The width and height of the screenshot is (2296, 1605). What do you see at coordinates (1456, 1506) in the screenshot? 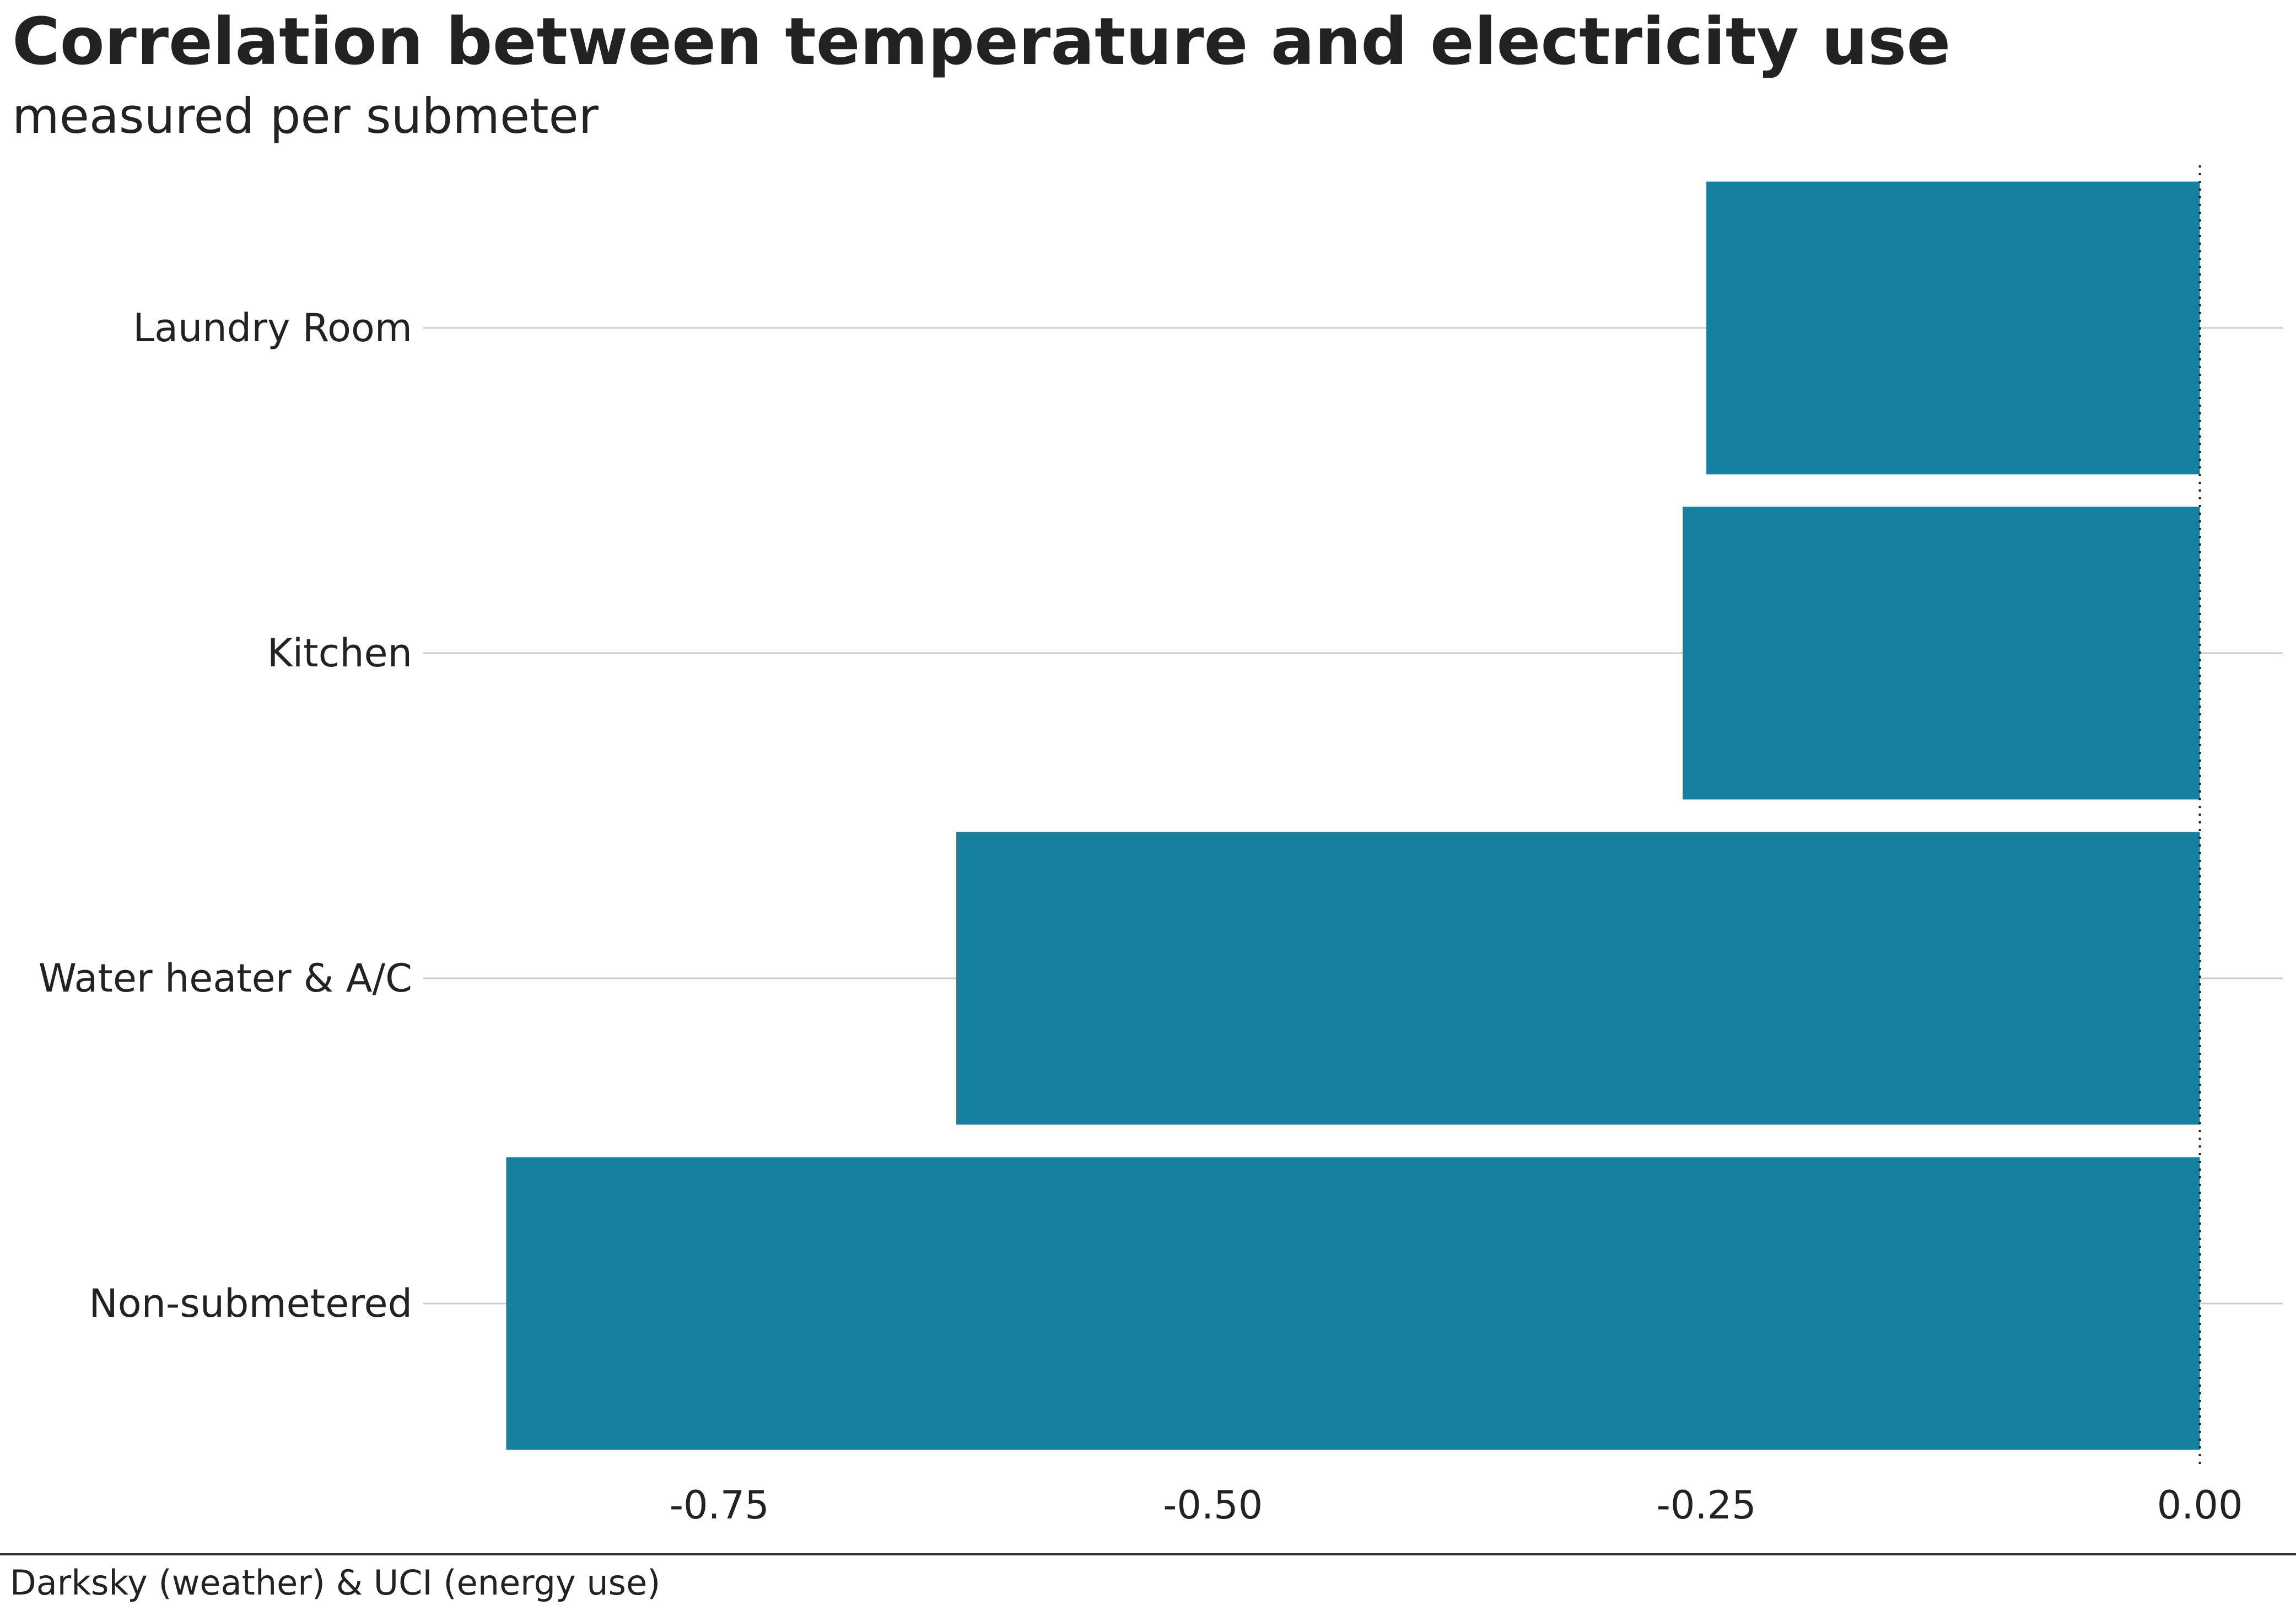
I see `x-axis-tick-labels: -0.75 -0.50 -0.25 0.00` at bounding box center [1456, 1506].